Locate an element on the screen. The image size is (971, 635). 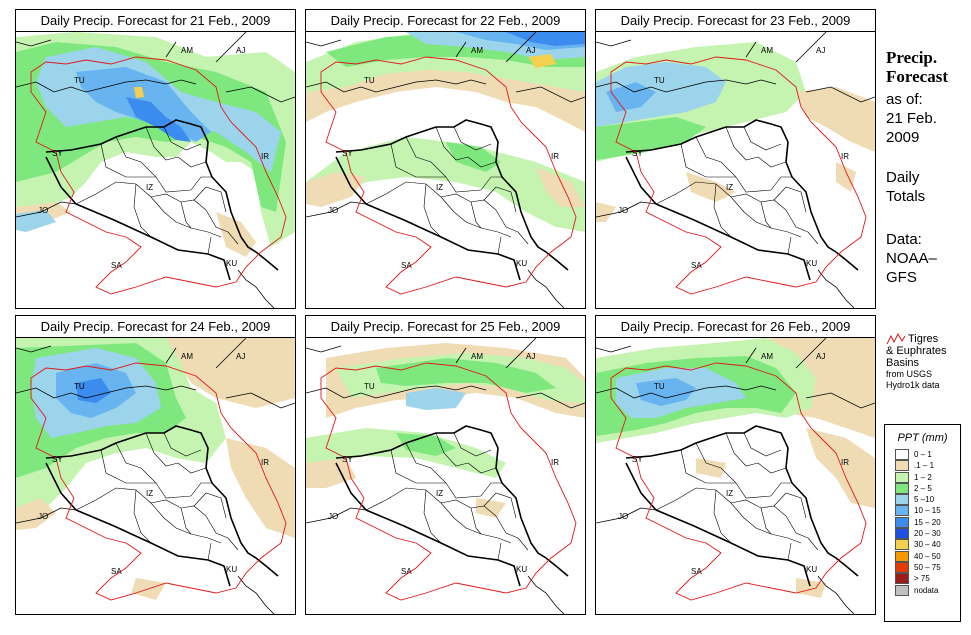
legend-item: 30 – 40 is located at coordinates (927, 545).